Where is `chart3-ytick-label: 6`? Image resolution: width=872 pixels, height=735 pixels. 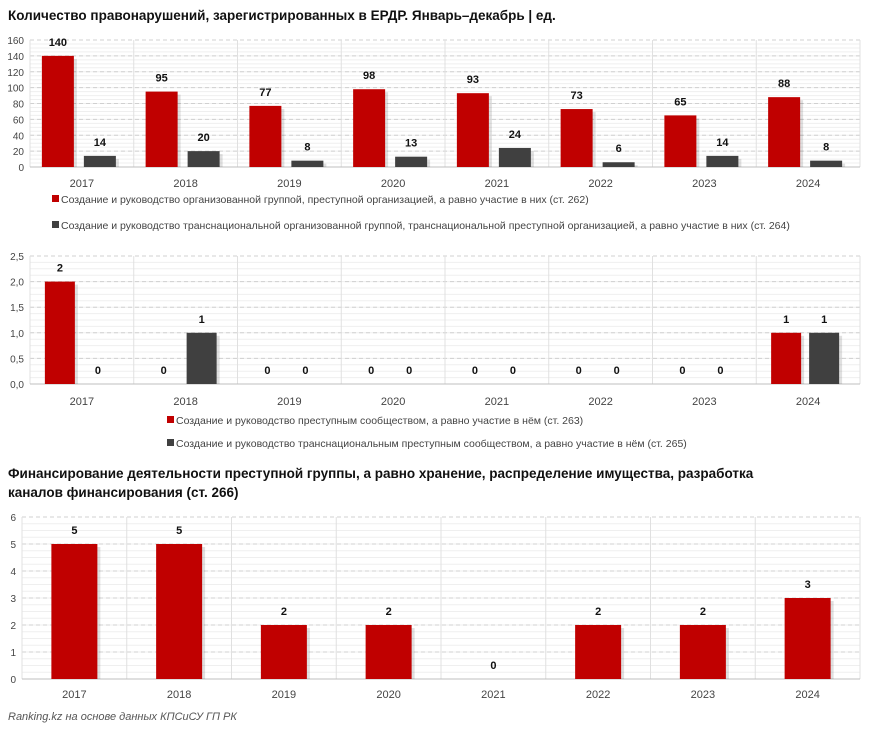 chart3-ytick-label: 6 is located at coordinates (13, 518).